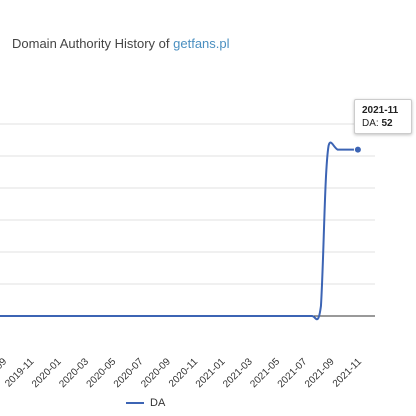  Describe the element at coordinates (201, 43) in the screenshot. I see `chart-title-domain-link: getfans.pl` at that location.